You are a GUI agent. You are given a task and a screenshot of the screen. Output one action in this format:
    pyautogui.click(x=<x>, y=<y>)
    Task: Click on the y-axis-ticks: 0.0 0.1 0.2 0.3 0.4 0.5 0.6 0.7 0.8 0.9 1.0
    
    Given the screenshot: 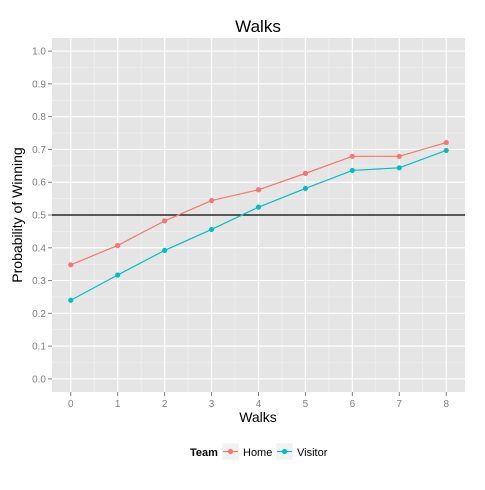 What is the action you would take?
    pyautogui.click(x=42, y=216)
    